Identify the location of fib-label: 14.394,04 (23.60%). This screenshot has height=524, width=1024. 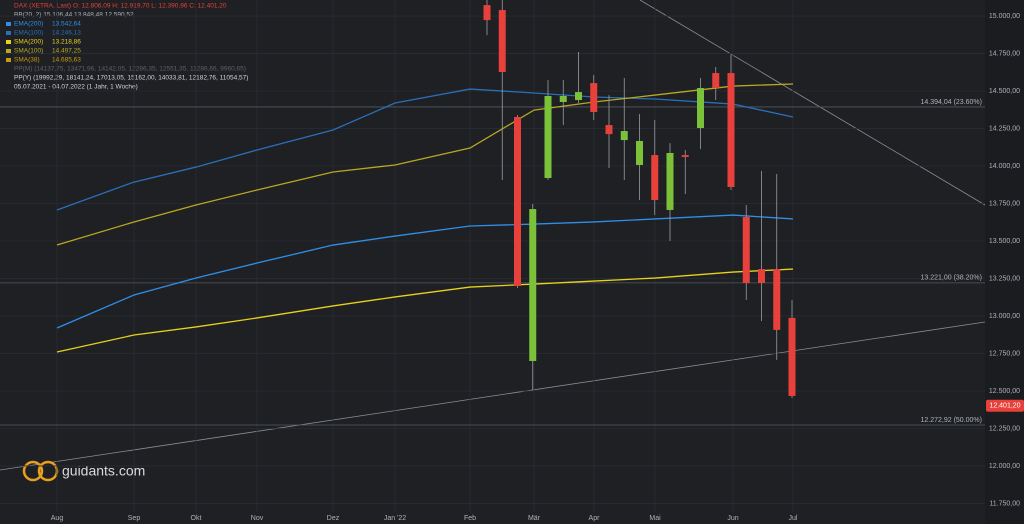
(952, 102).